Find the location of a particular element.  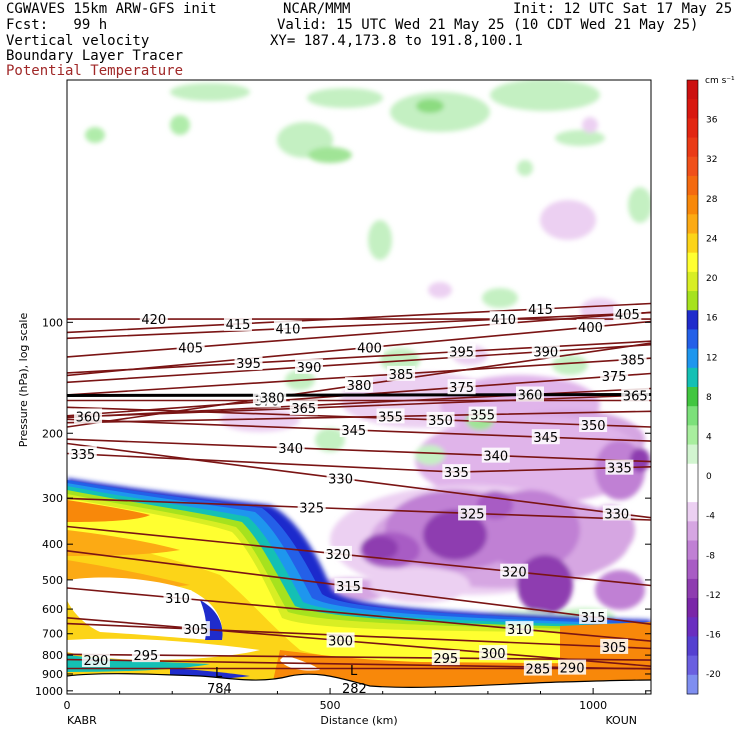

isentrope-label: 290 is located at coordinates (96, 661).